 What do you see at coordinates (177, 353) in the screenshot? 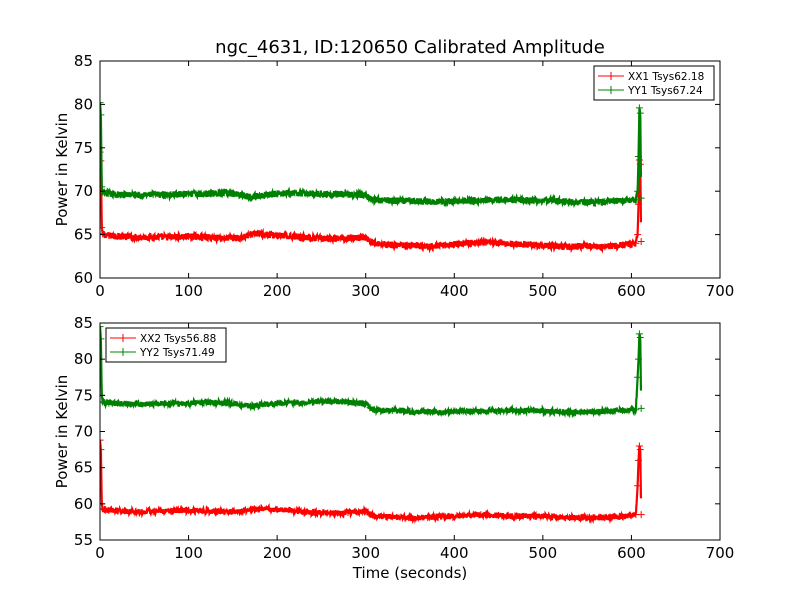
I see `legend-label: YY2 Tsys71.49` at bounding box center [177, 353].